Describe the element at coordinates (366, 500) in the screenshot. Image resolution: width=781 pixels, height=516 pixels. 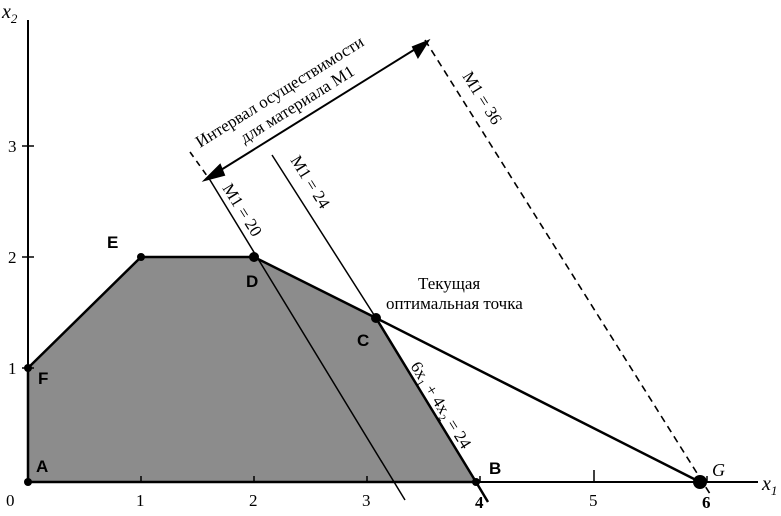
I see `x-tick-3: 3` at that location.